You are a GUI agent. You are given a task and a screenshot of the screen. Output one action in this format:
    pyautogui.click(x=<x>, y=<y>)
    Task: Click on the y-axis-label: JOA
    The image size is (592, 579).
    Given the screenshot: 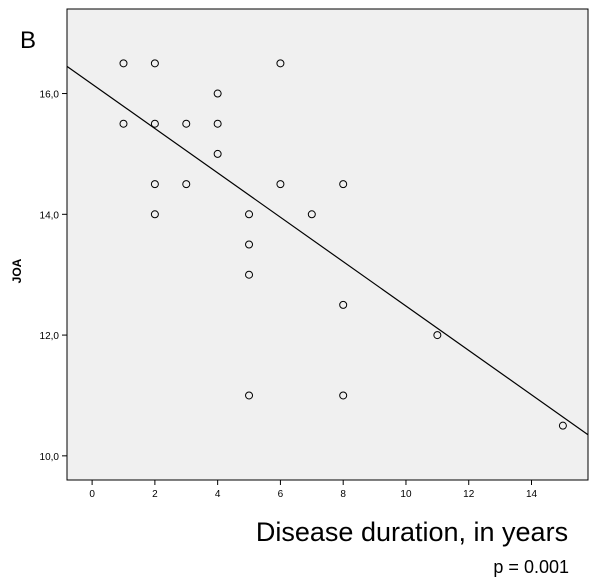 What is the action you would take?
    pyautogui.click(x=17, y=270)
    